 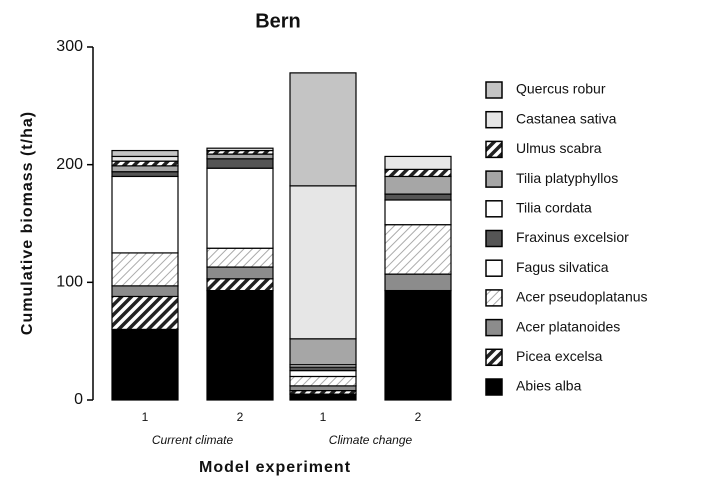 What do you see at coordinates (554, 208) in the screenshot?
I see `legend-label: Tilia cordata` at bounding box center [554, 208].